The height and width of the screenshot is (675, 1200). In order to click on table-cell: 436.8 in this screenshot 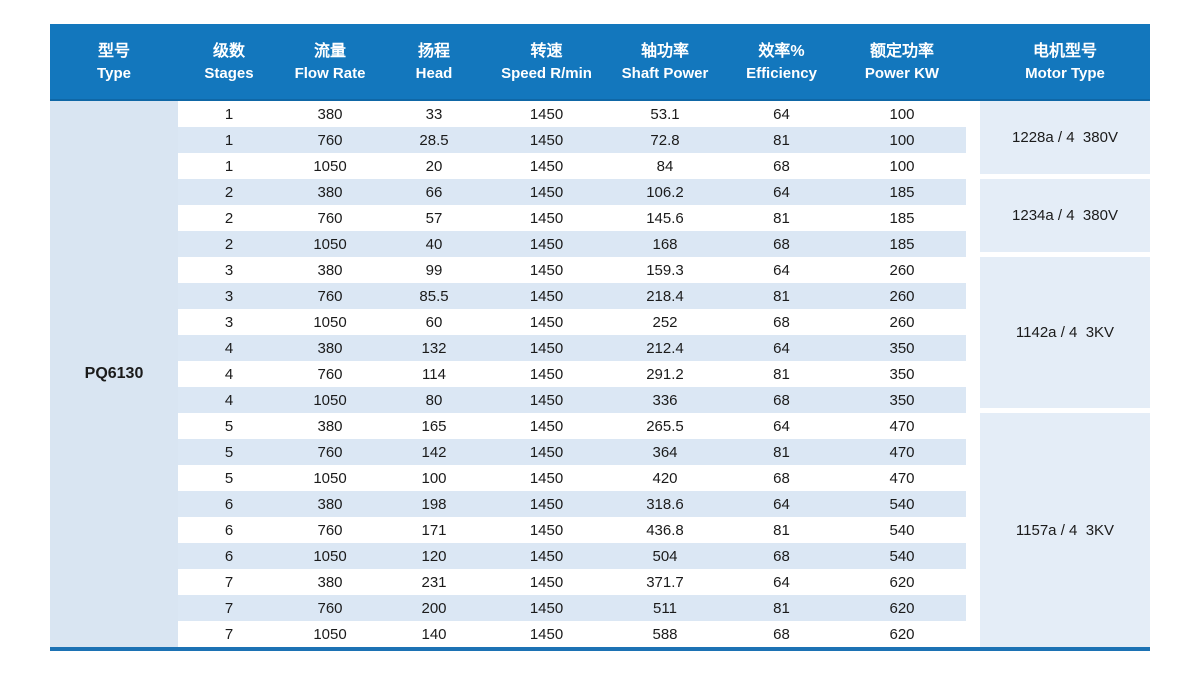, I will do `click(665, 530)`.